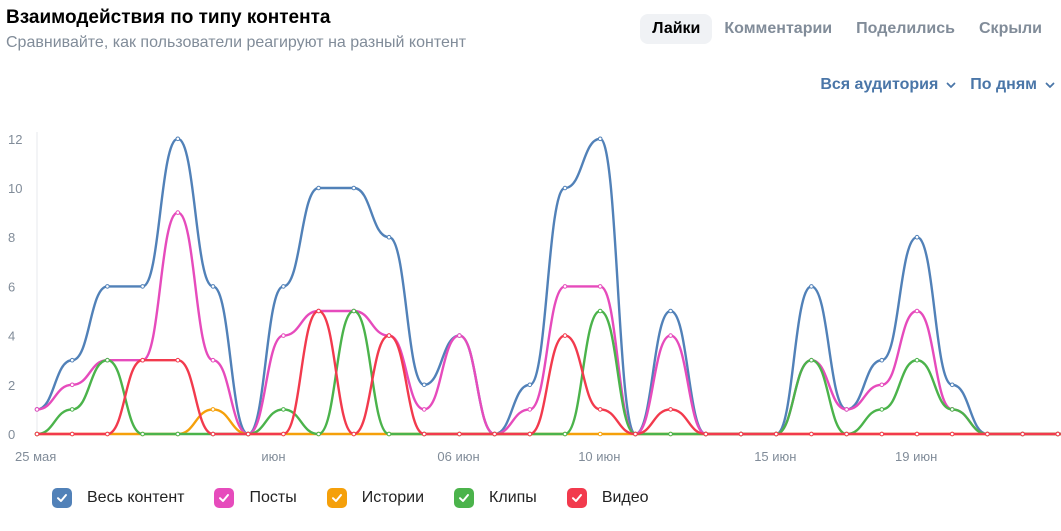  Describe the element at coordinates (778, 28) in the screenshot. I see `tab-comments: Комментарии` at that location.